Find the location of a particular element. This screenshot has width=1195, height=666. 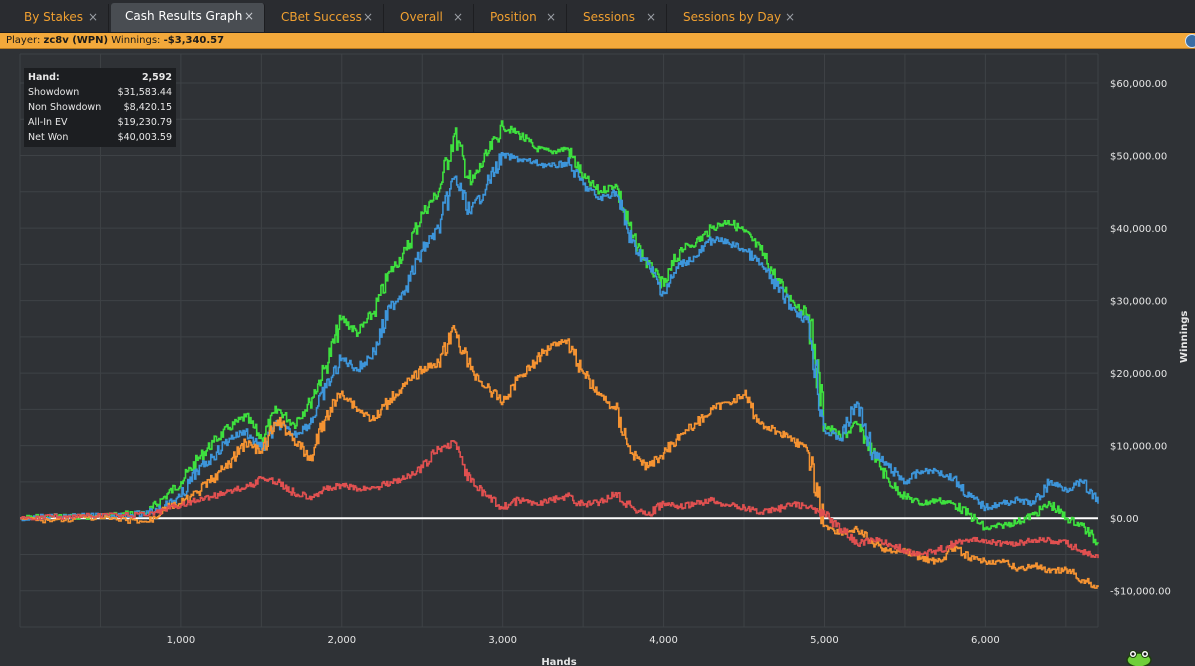

stats-value: $8,420.15 is located at coordinates (147, 107).